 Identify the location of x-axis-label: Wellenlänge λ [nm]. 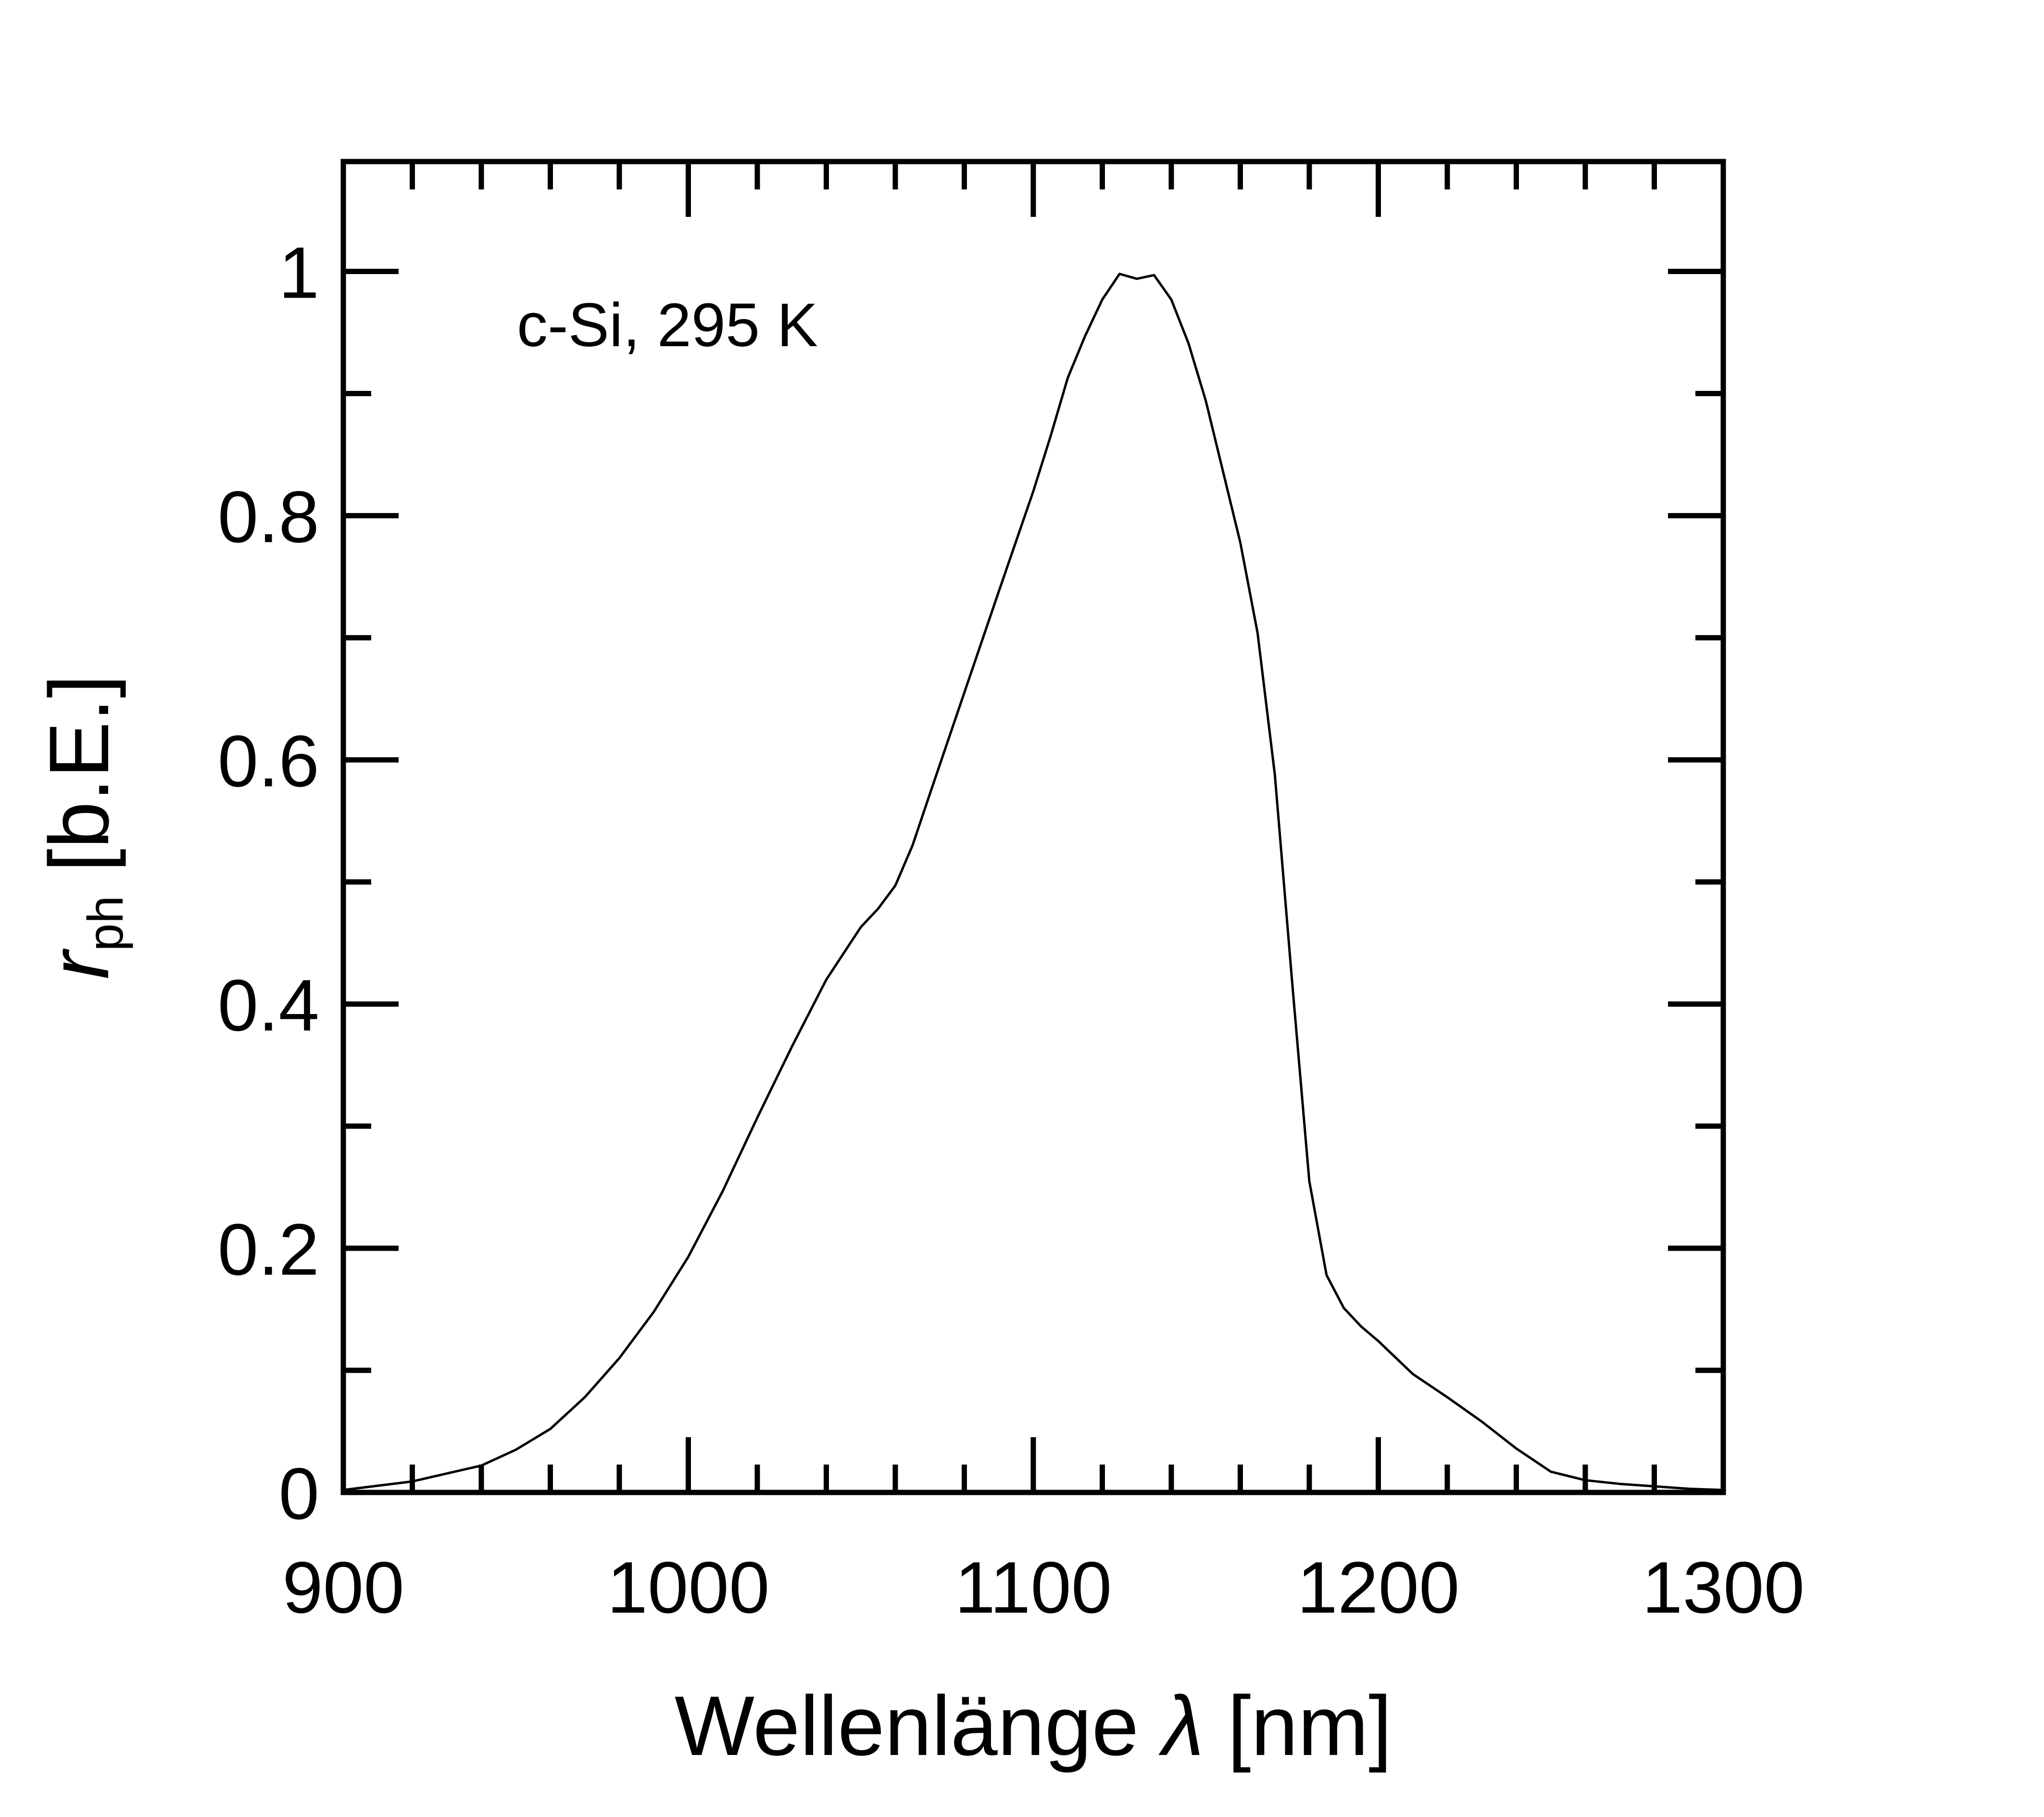
(1033, 1726).